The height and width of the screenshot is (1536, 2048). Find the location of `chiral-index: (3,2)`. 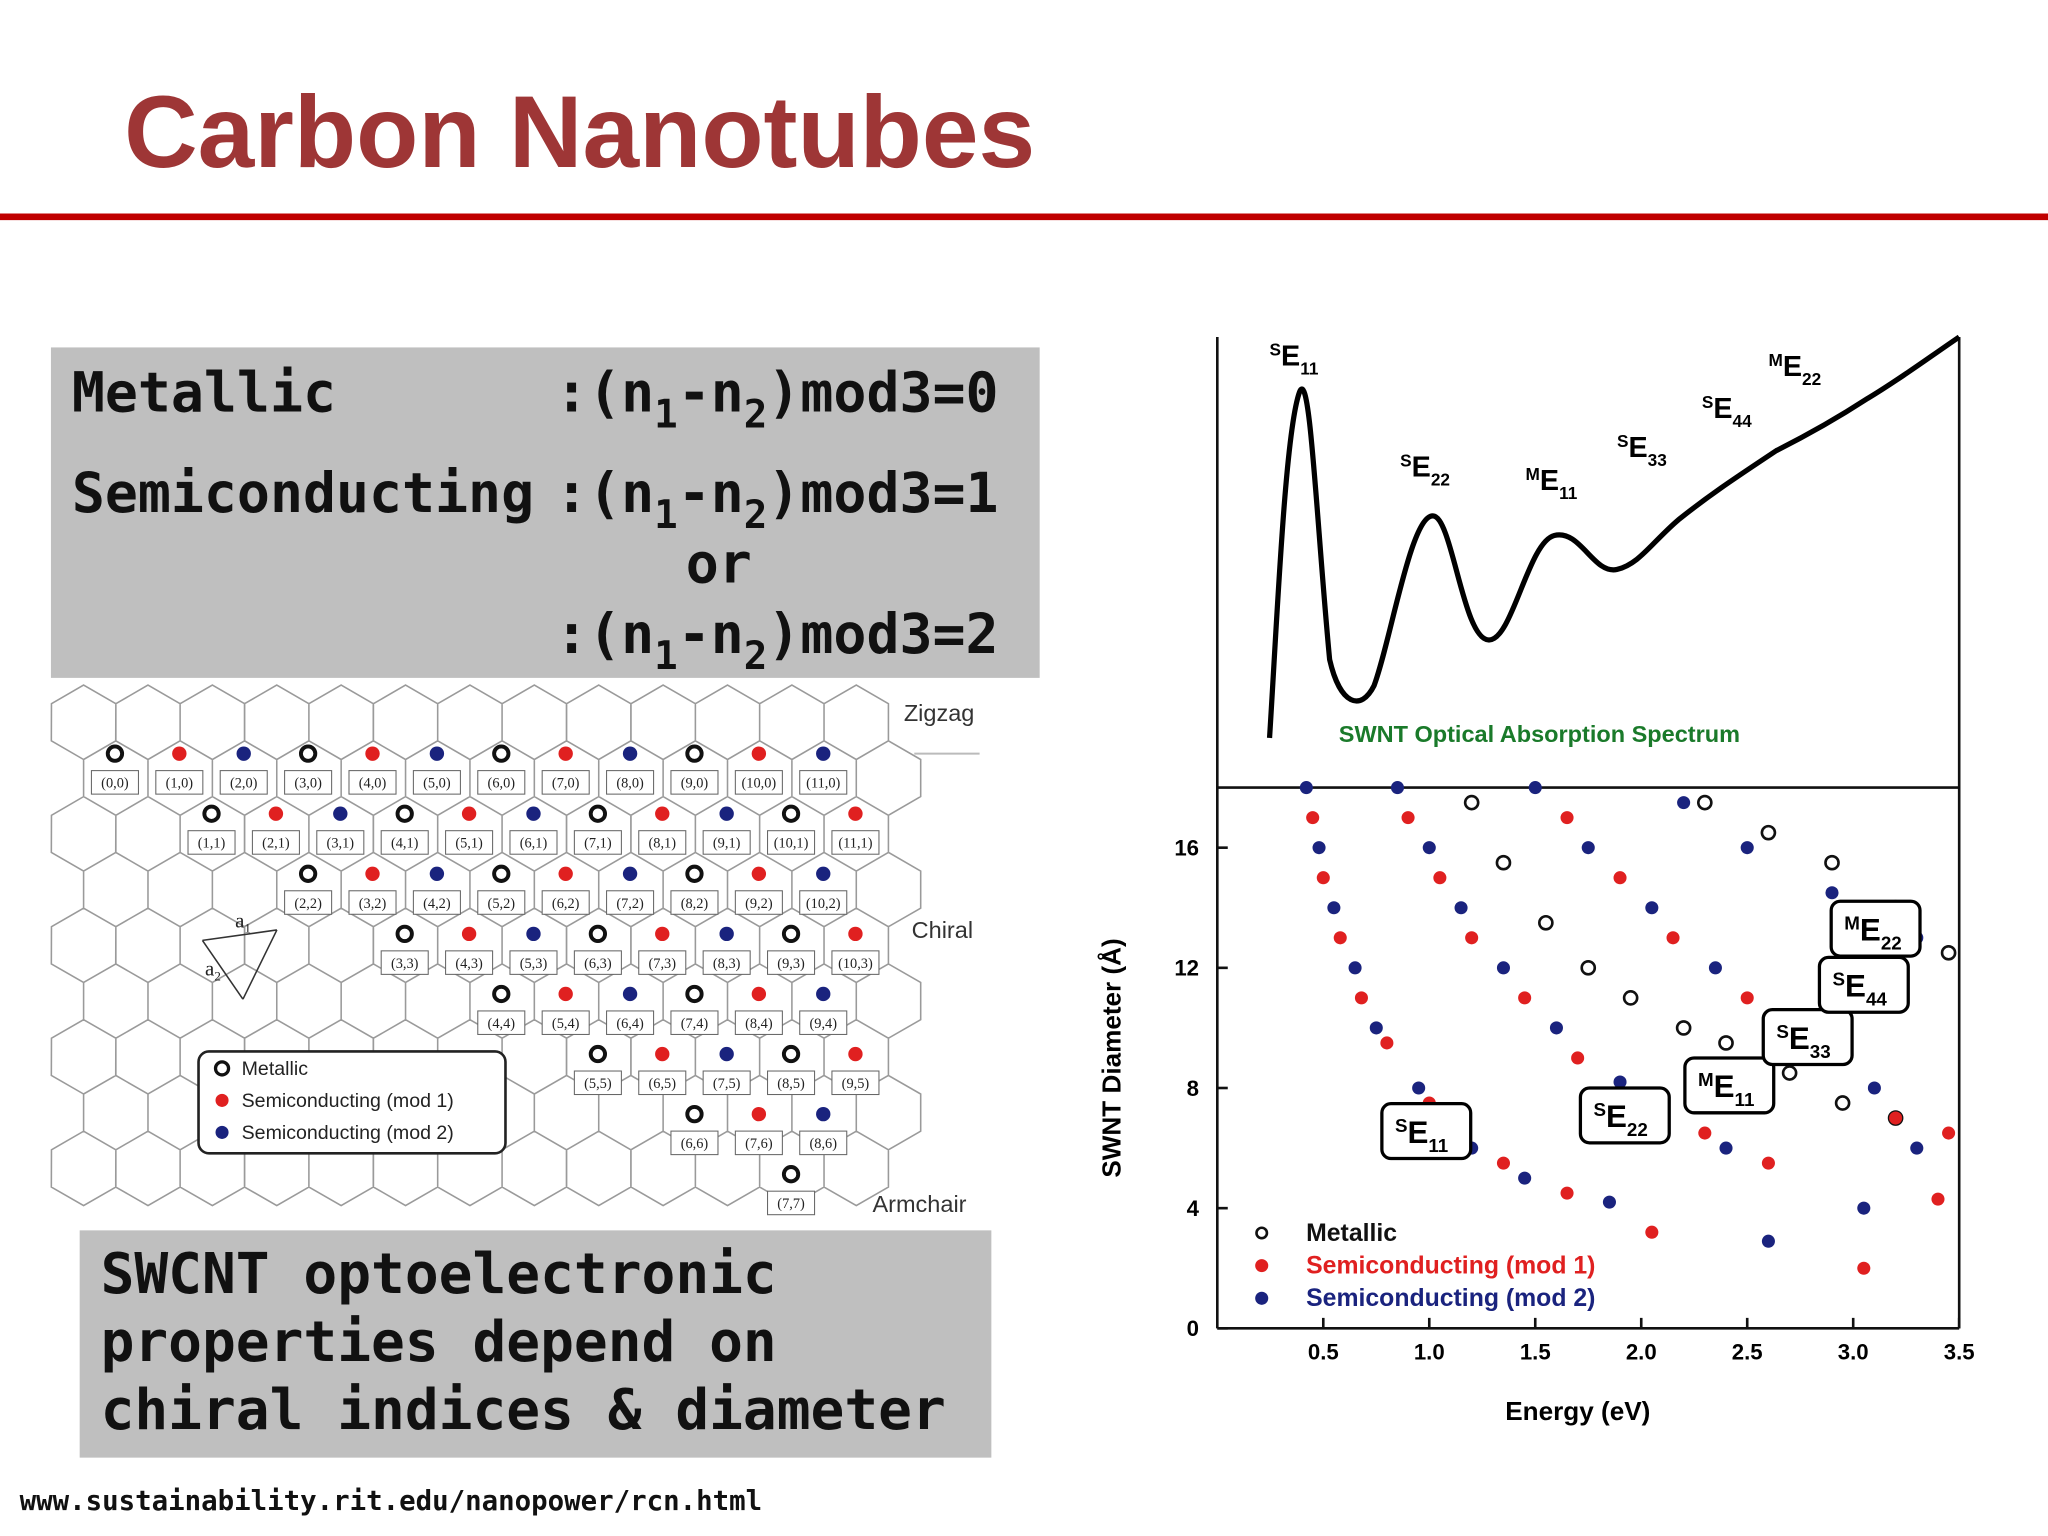

chiral-index: (3,2) is located at coordinates (373, 904).